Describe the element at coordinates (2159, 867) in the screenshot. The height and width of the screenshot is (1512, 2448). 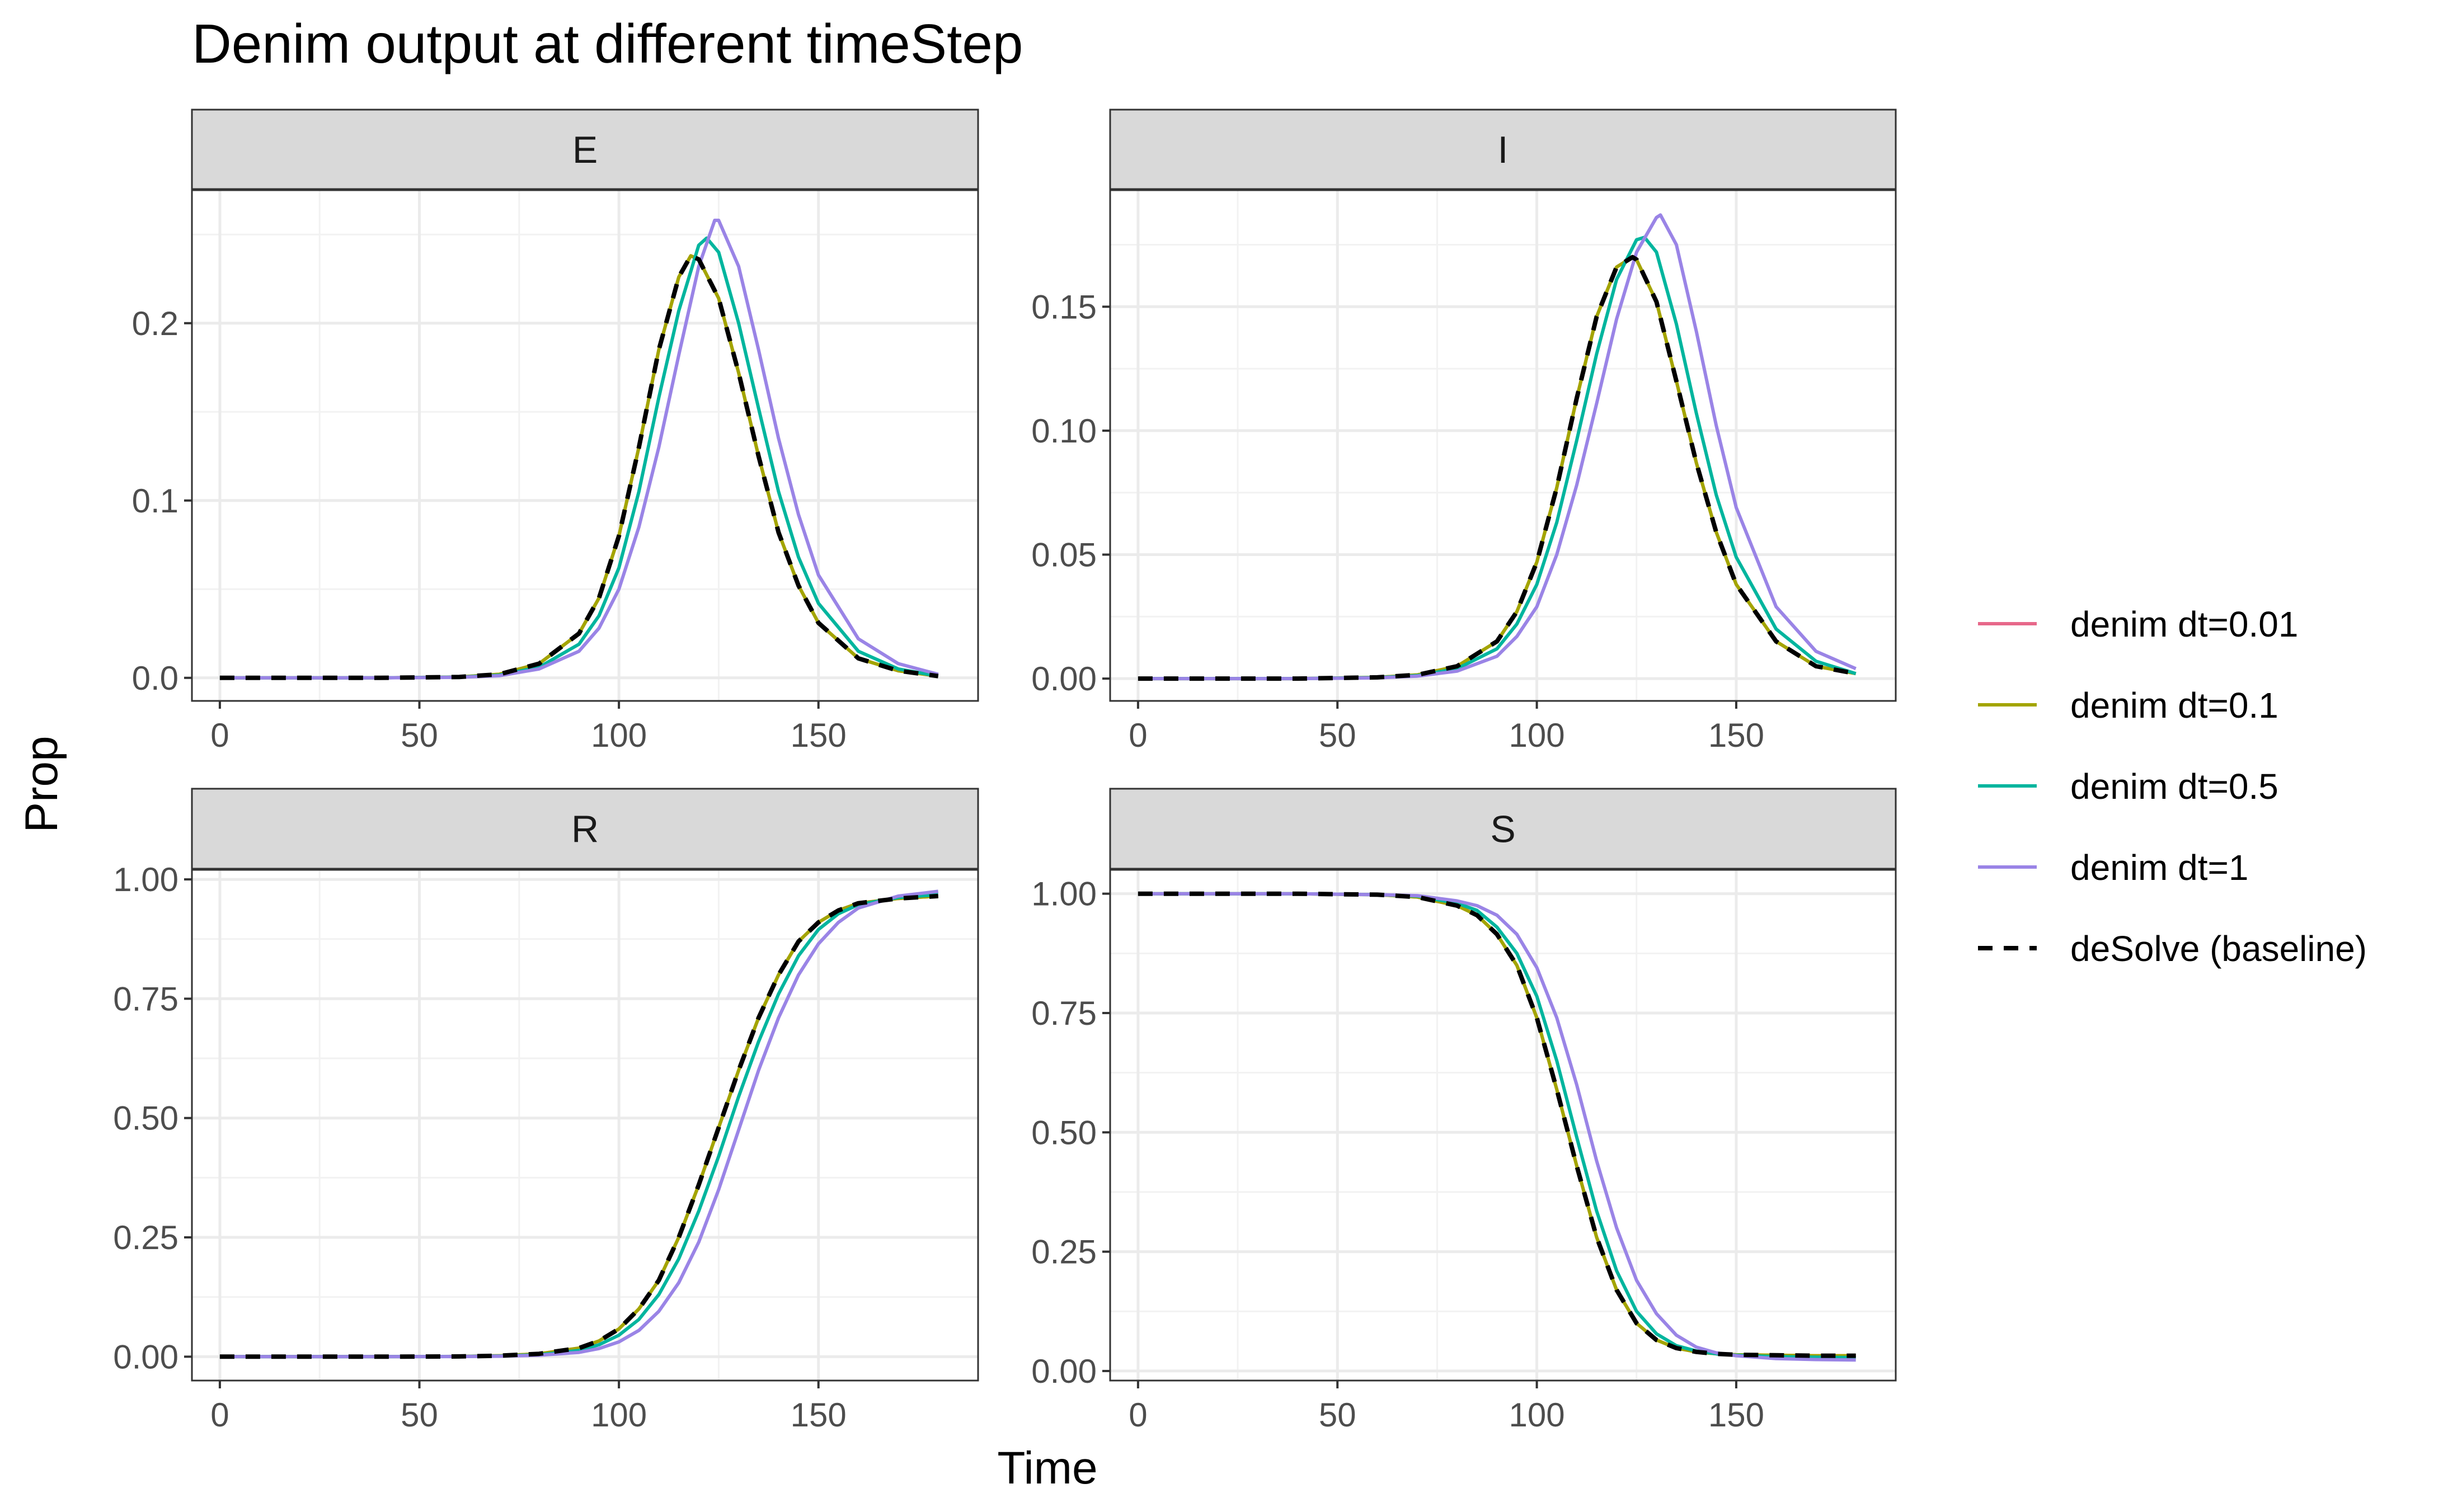
I see `legend-label: denim dt=1` at that location.